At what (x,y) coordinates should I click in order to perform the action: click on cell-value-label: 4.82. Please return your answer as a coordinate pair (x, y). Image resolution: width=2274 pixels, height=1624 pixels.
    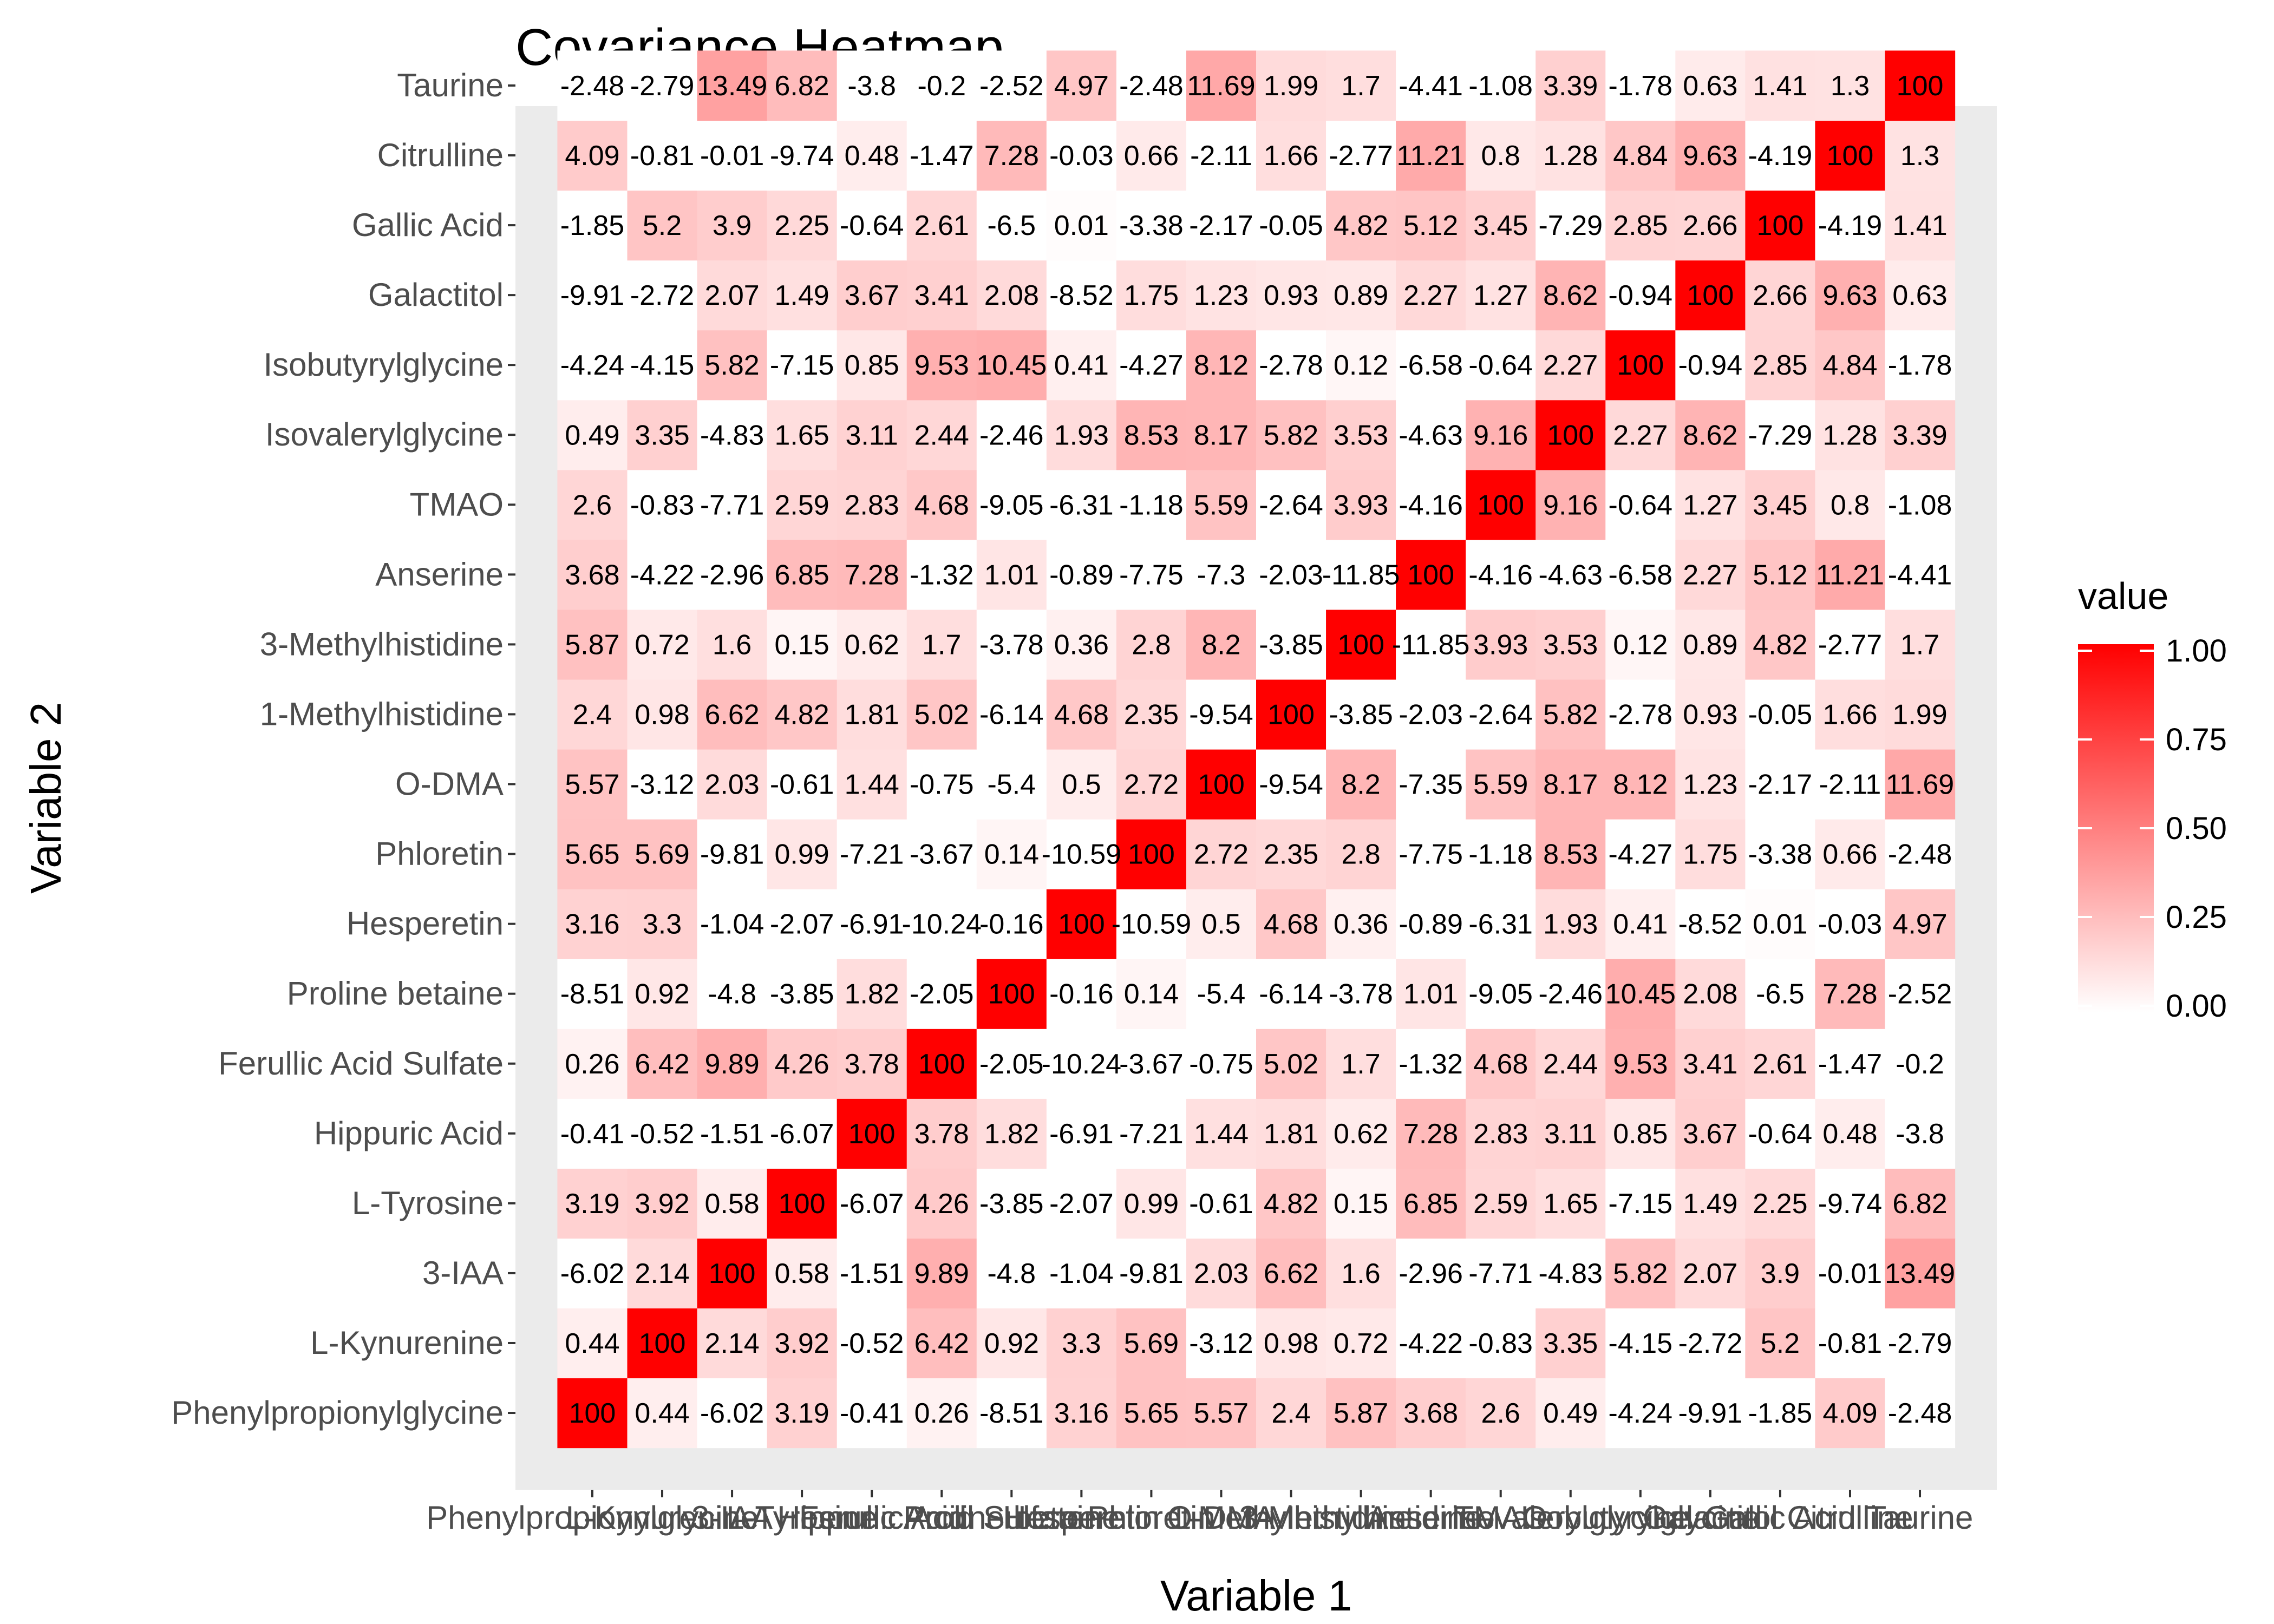
    Looking at the image, I should click on (802, 714).